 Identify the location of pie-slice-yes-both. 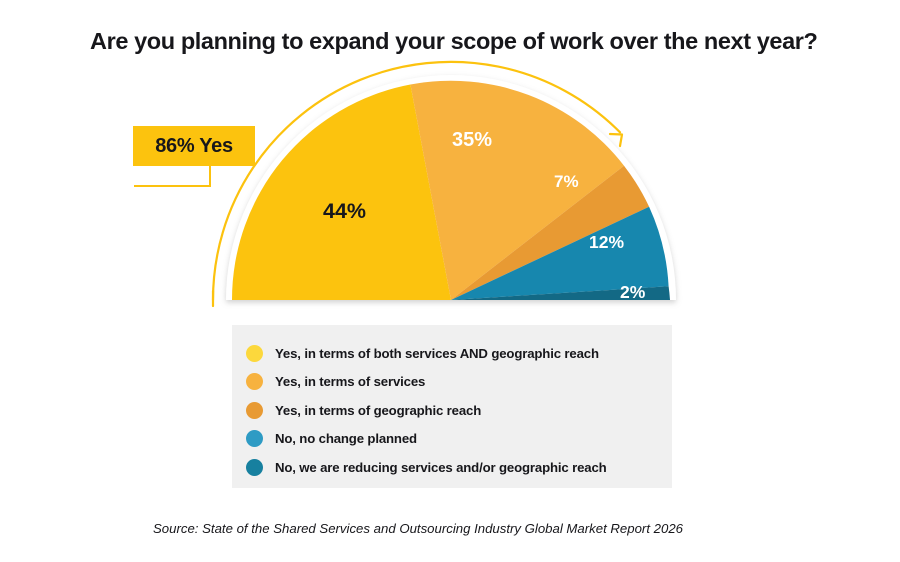
(341, 192).